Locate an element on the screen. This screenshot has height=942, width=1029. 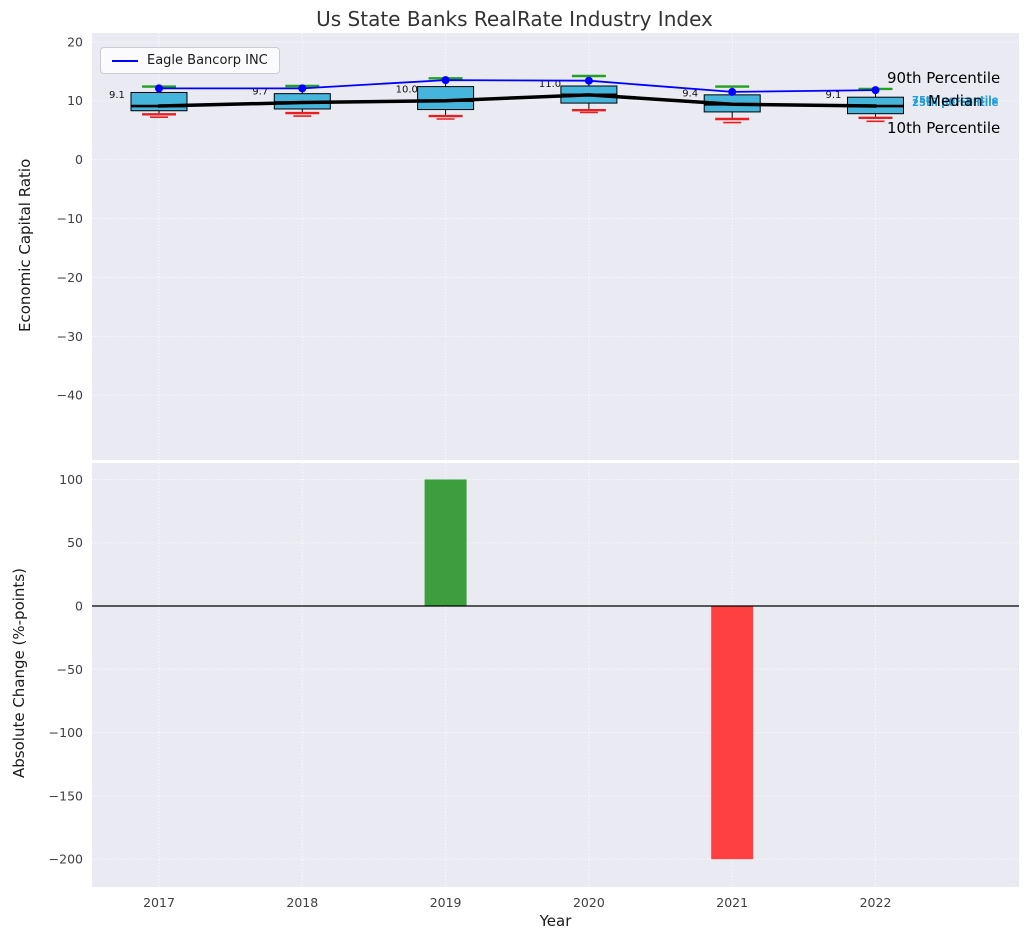
y-tick-label: 20 is located at coordinates (75, 41).